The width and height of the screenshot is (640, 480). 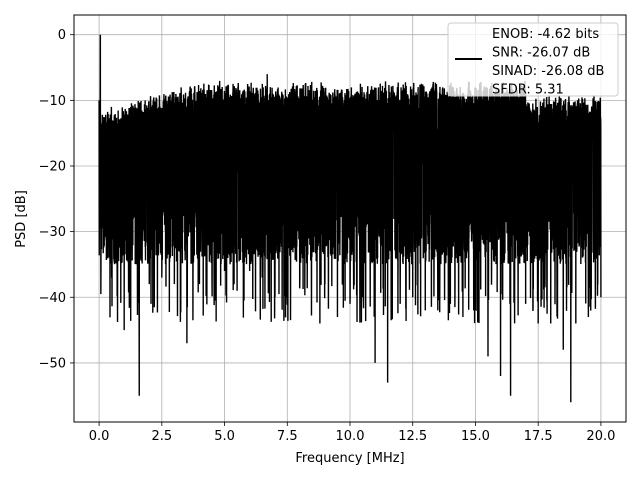 I want to click on y-tick-label: −10, so click(x=52, y=101).